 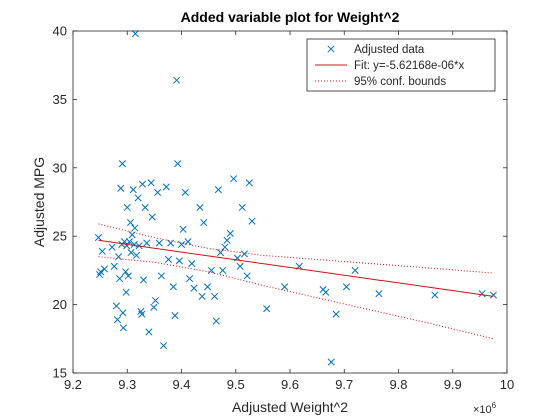 What do you see at coordinates (60, 304) in the screenshot?
I see `y-tick-label: 20` at bounding box center [60, 304].